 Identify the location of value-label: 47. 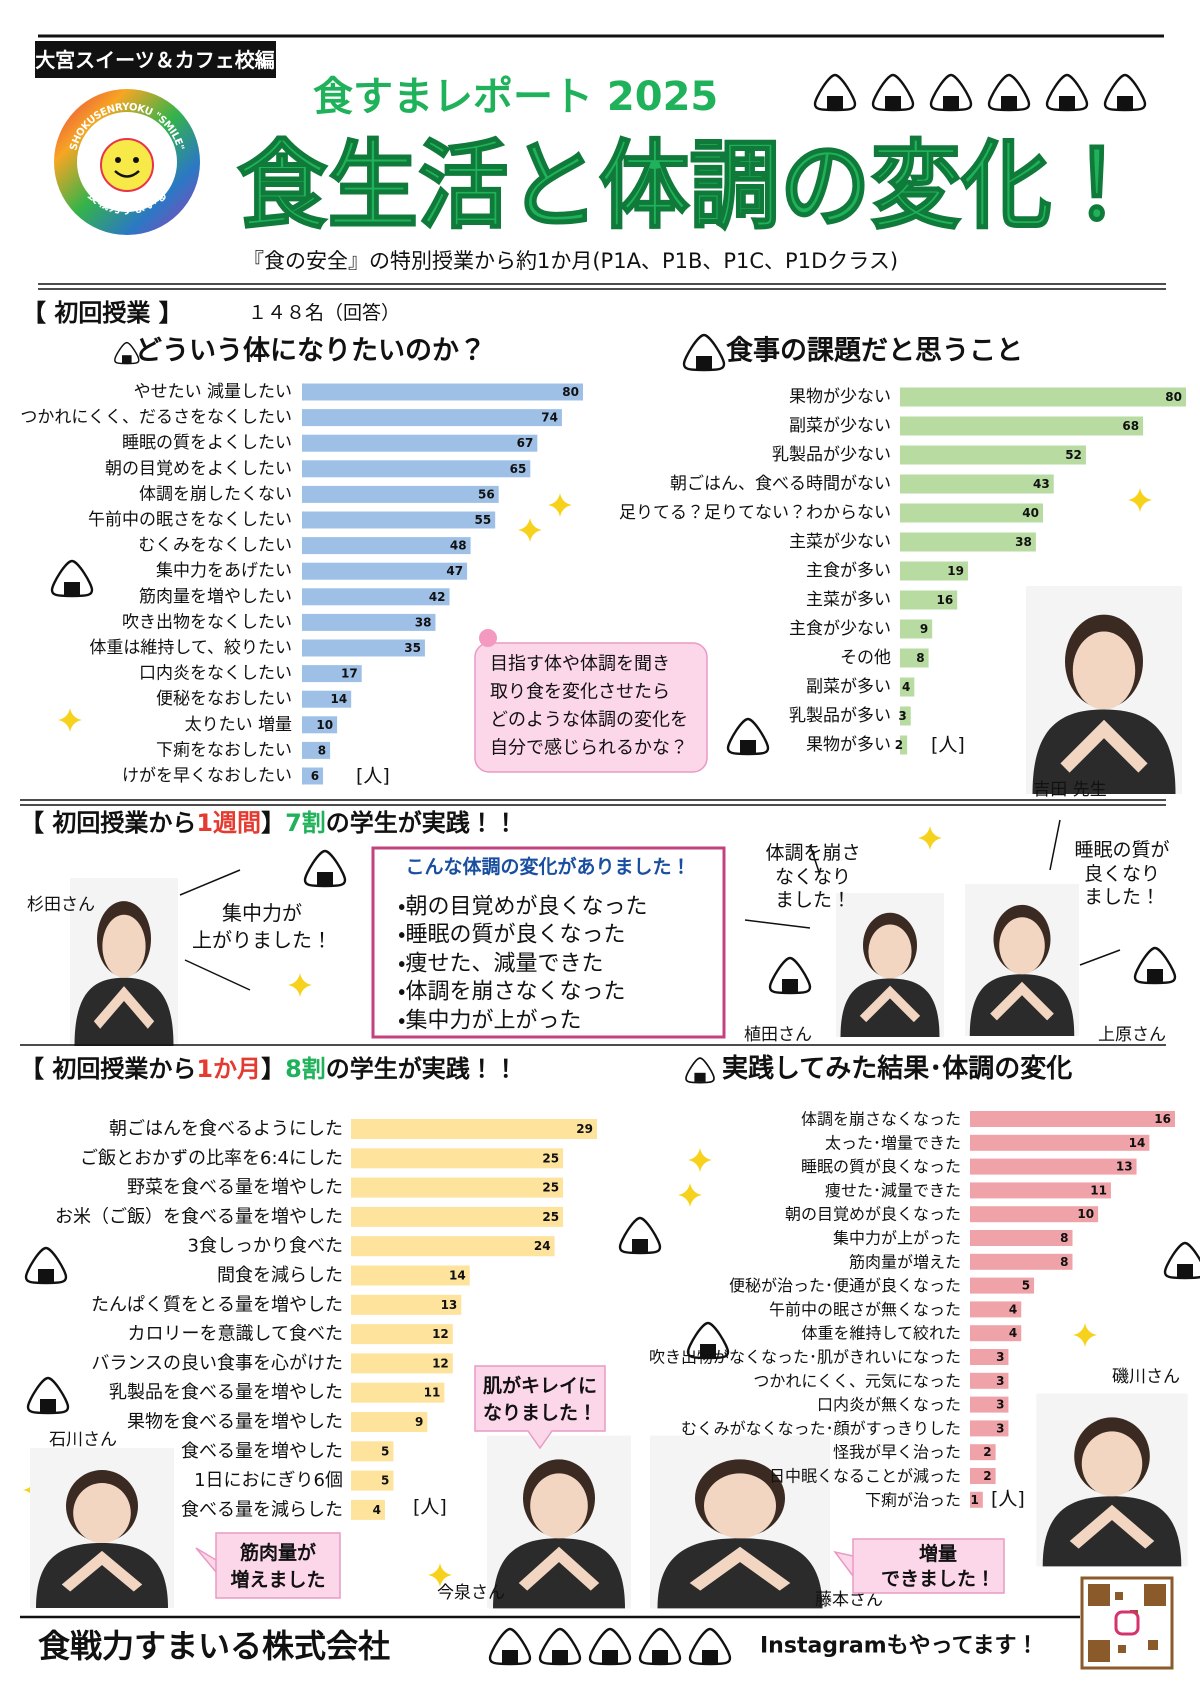
(454, 571).